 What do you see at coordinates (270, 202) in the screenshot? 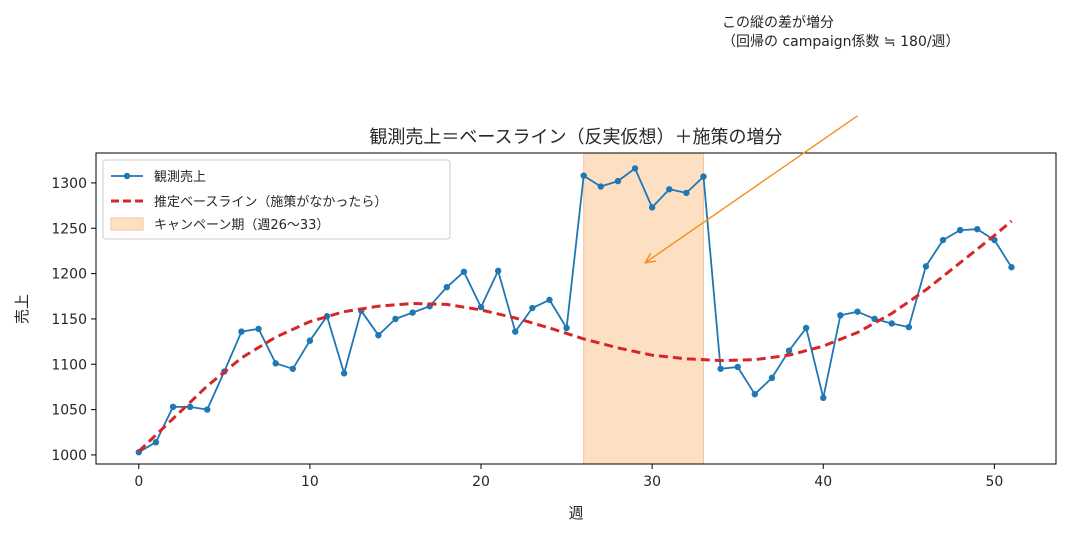
I see `legend-label-baseline: 推定ベースライン（施策がなかったら）` at bounding box center [270, 202].